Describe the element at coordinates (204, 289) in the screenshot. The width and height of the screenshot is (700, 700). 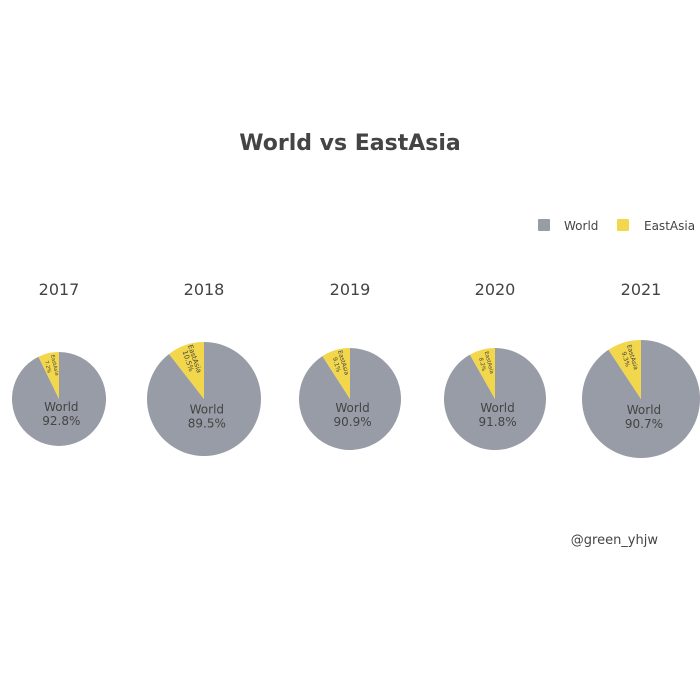
I see `pie-year-label: 2018` at that location.